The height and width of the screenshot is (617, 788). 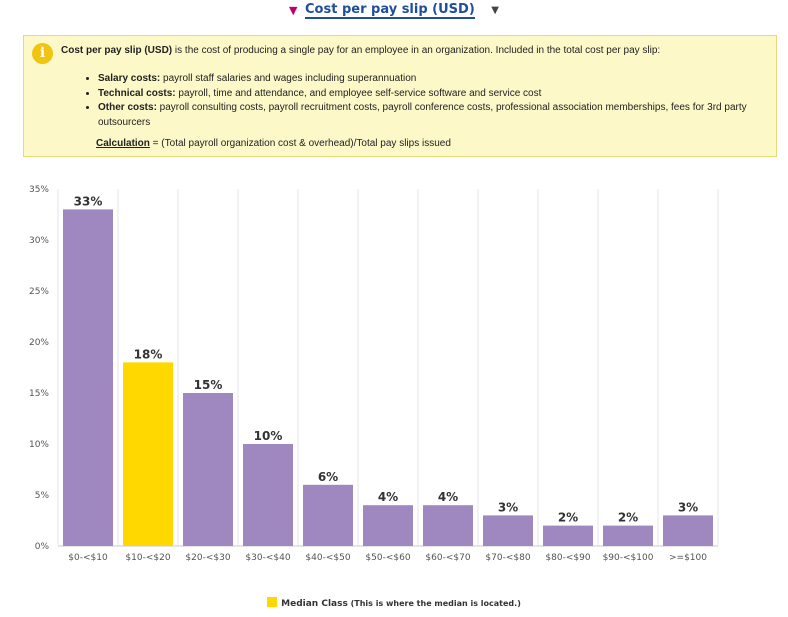 What do you see at coordinates (447, 558) in the screenshot?
I see `x-tick-label: $60-<$70` at bounding box center [447, 558].